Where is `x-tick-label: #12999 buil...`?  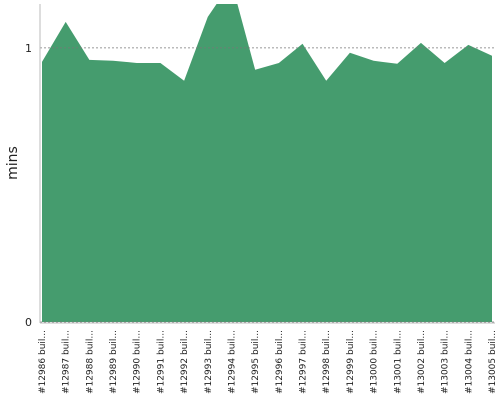
x-tick-label: #12999 buil... is located at coordinates (351, 362).